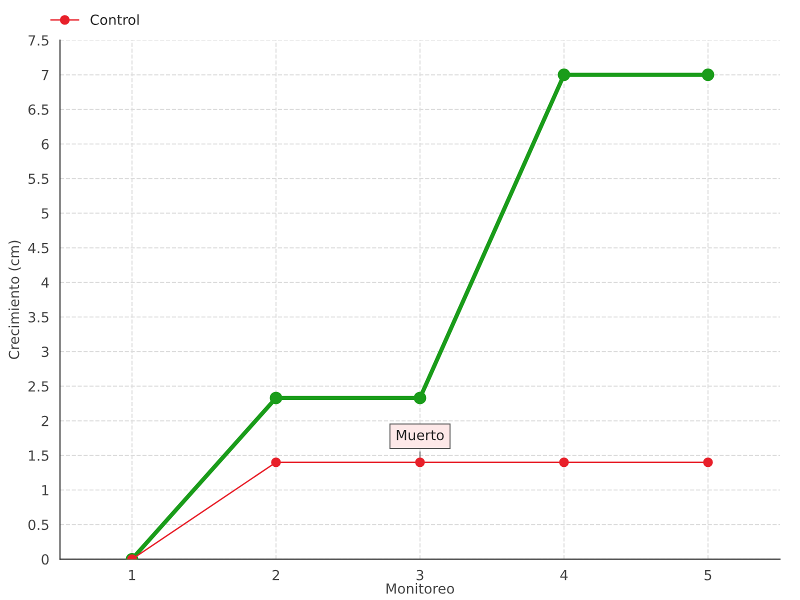  Describe the element at coordinates (38, 386) in the screenshot. I see `y-tick-label: 2.5` at that location.